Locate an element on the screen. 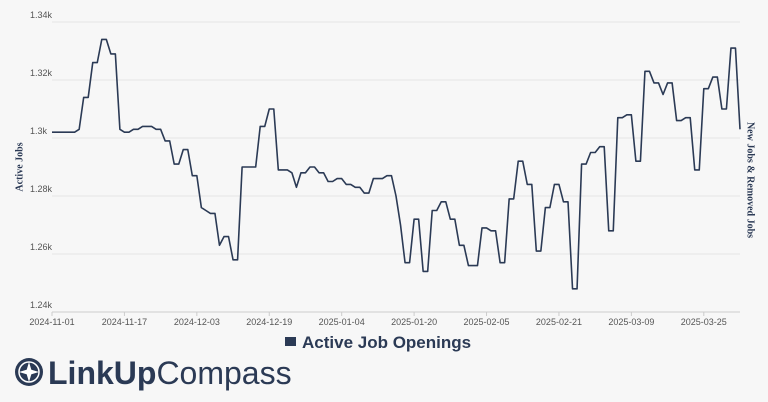 Image resolution: width=768 pixels, height=402 pixels. x-tick-label: 2024-11-17 is located at coordinates (124, 322).